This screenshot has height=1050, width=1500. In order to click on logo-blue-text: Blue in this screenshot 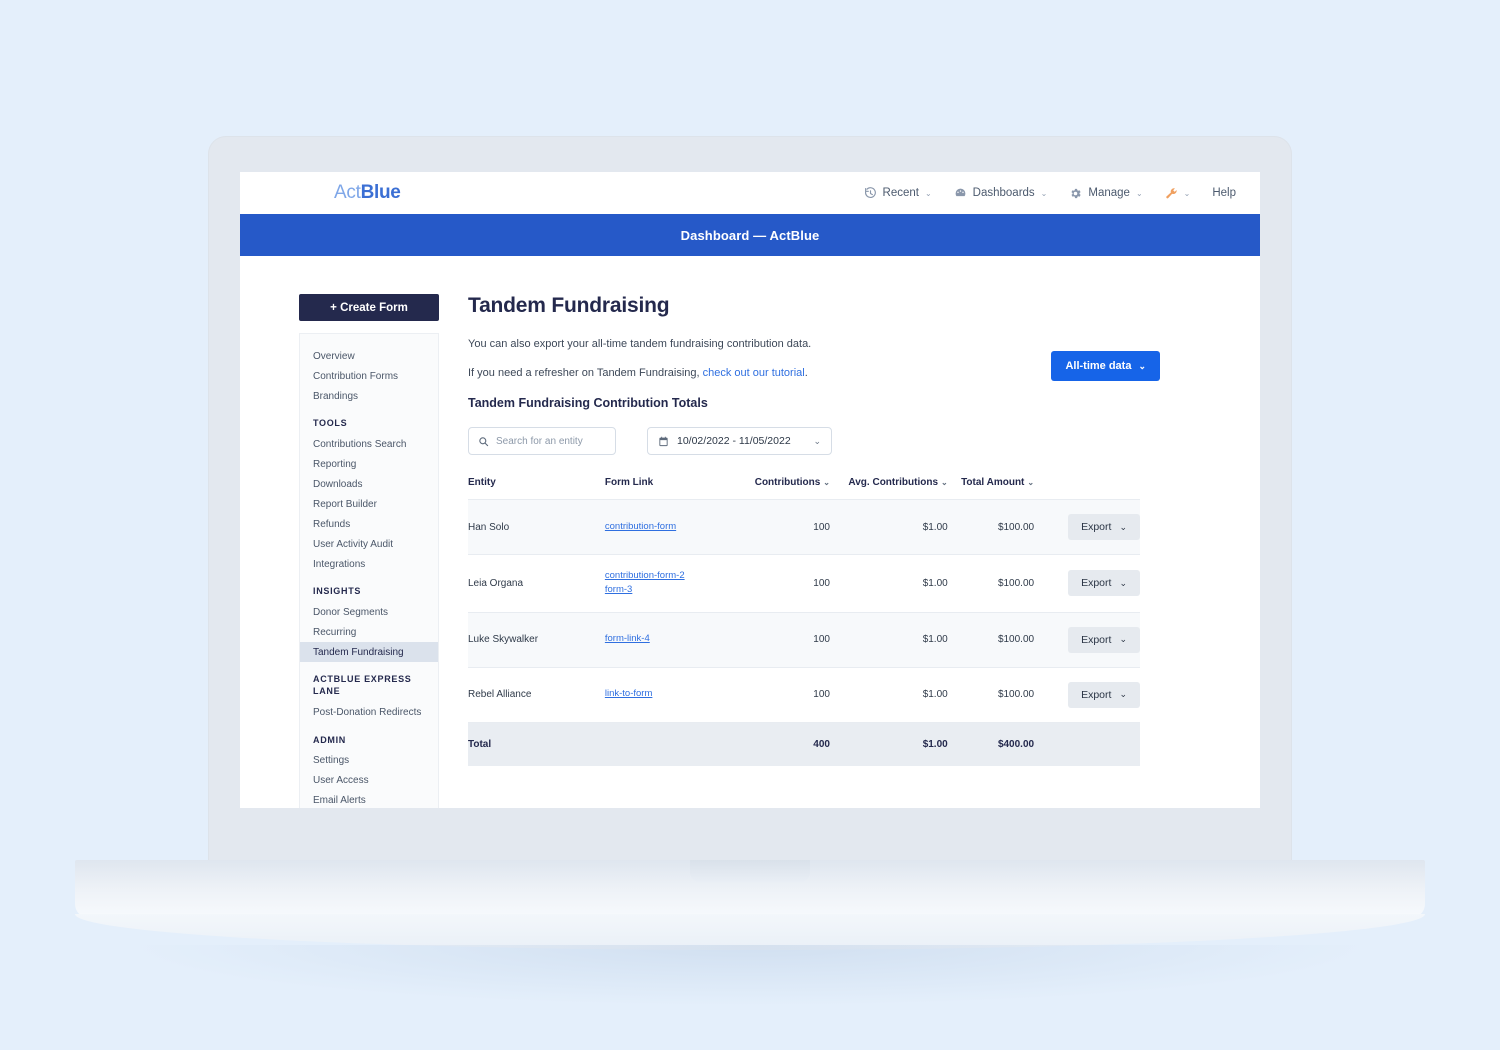, I will do `click(380, 192)`.